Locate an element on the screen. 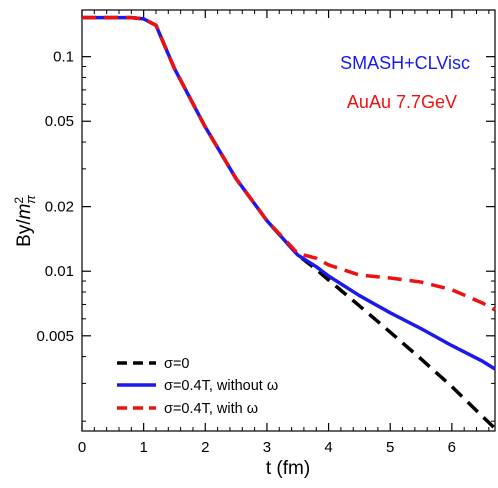  y-tick-label: 0.05 is located at coordinates (59, 121).